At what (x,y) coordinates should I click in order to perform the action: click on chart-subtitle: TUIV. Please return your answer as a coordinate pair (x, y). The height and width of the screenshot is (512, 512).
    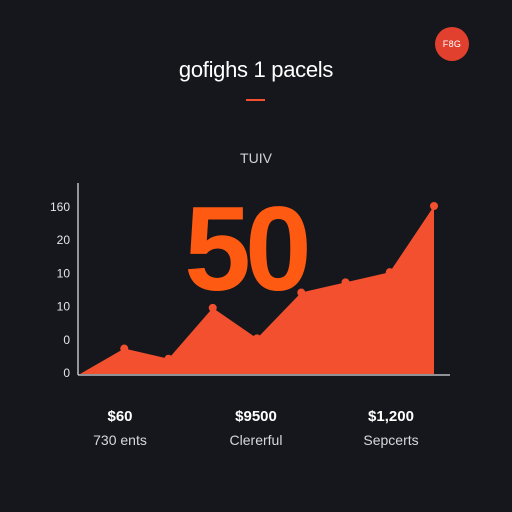
    Looking at the image, I should click on (256, 158).